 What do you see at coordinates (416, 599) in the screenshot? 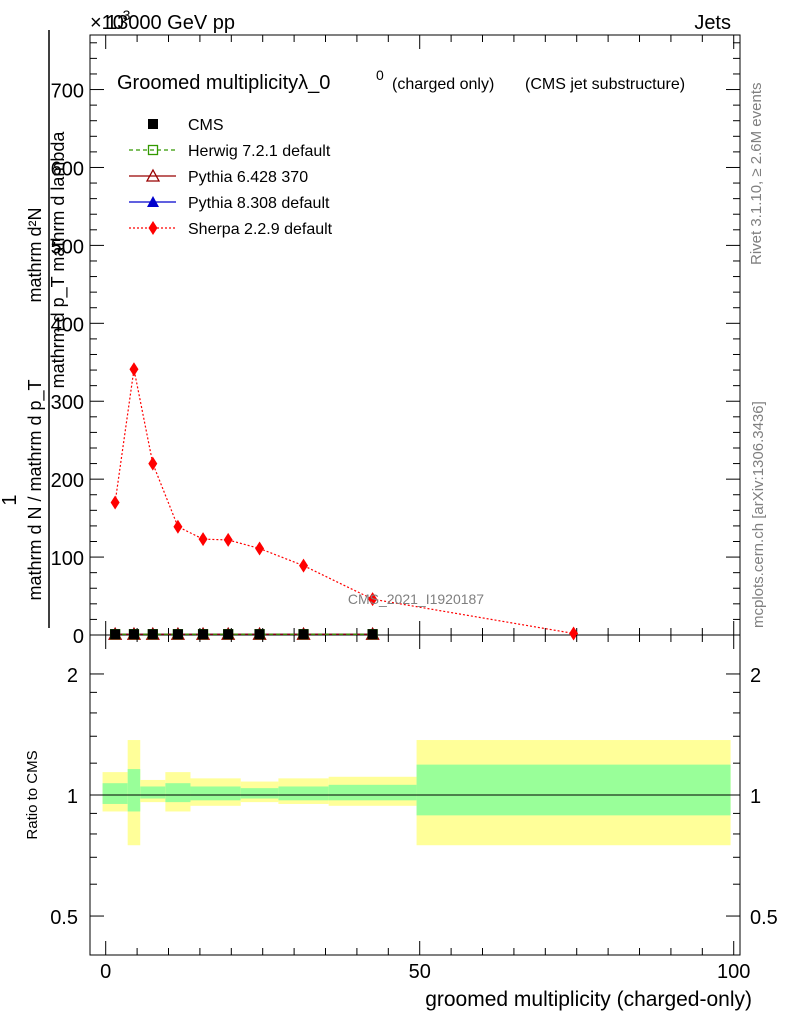
I see `analysis-tag: CMS_2021_I1920187` at bounding box center [416, 599].